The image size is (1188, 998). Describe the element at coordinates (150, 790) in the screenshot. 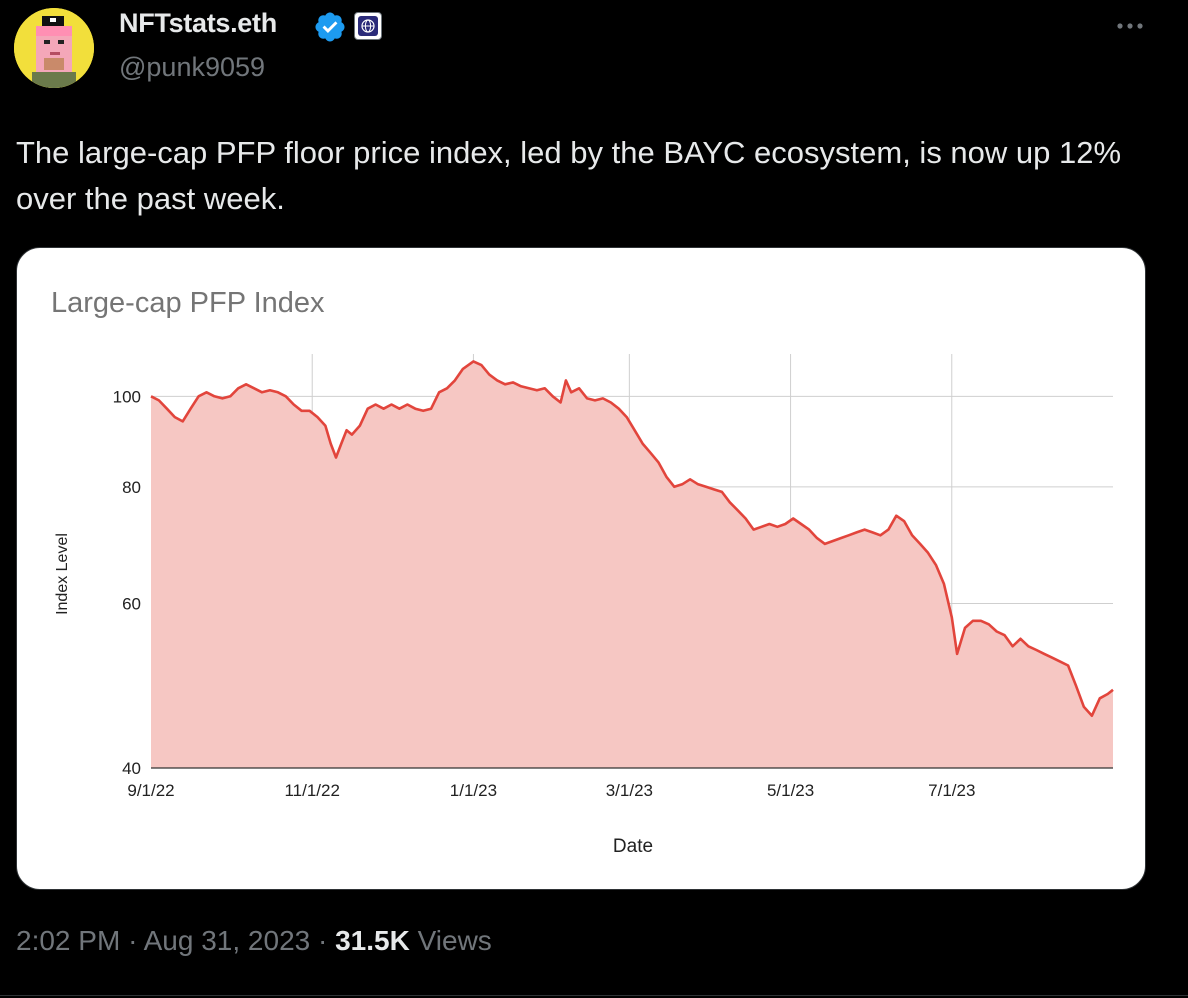

I see `x-tick-label: 9/1/22` at that location.